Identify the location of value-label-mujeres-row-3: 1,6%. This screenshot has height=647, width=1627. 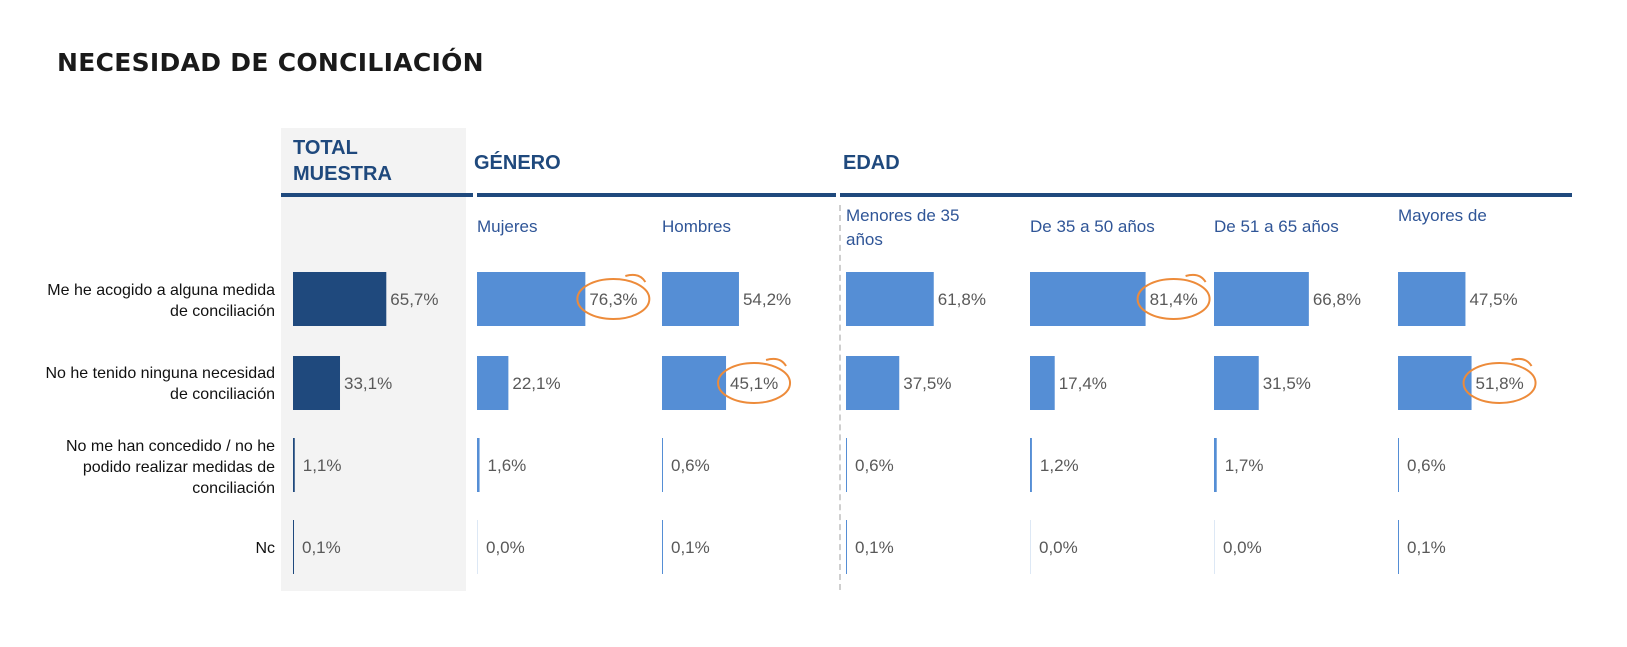
(507, 465).